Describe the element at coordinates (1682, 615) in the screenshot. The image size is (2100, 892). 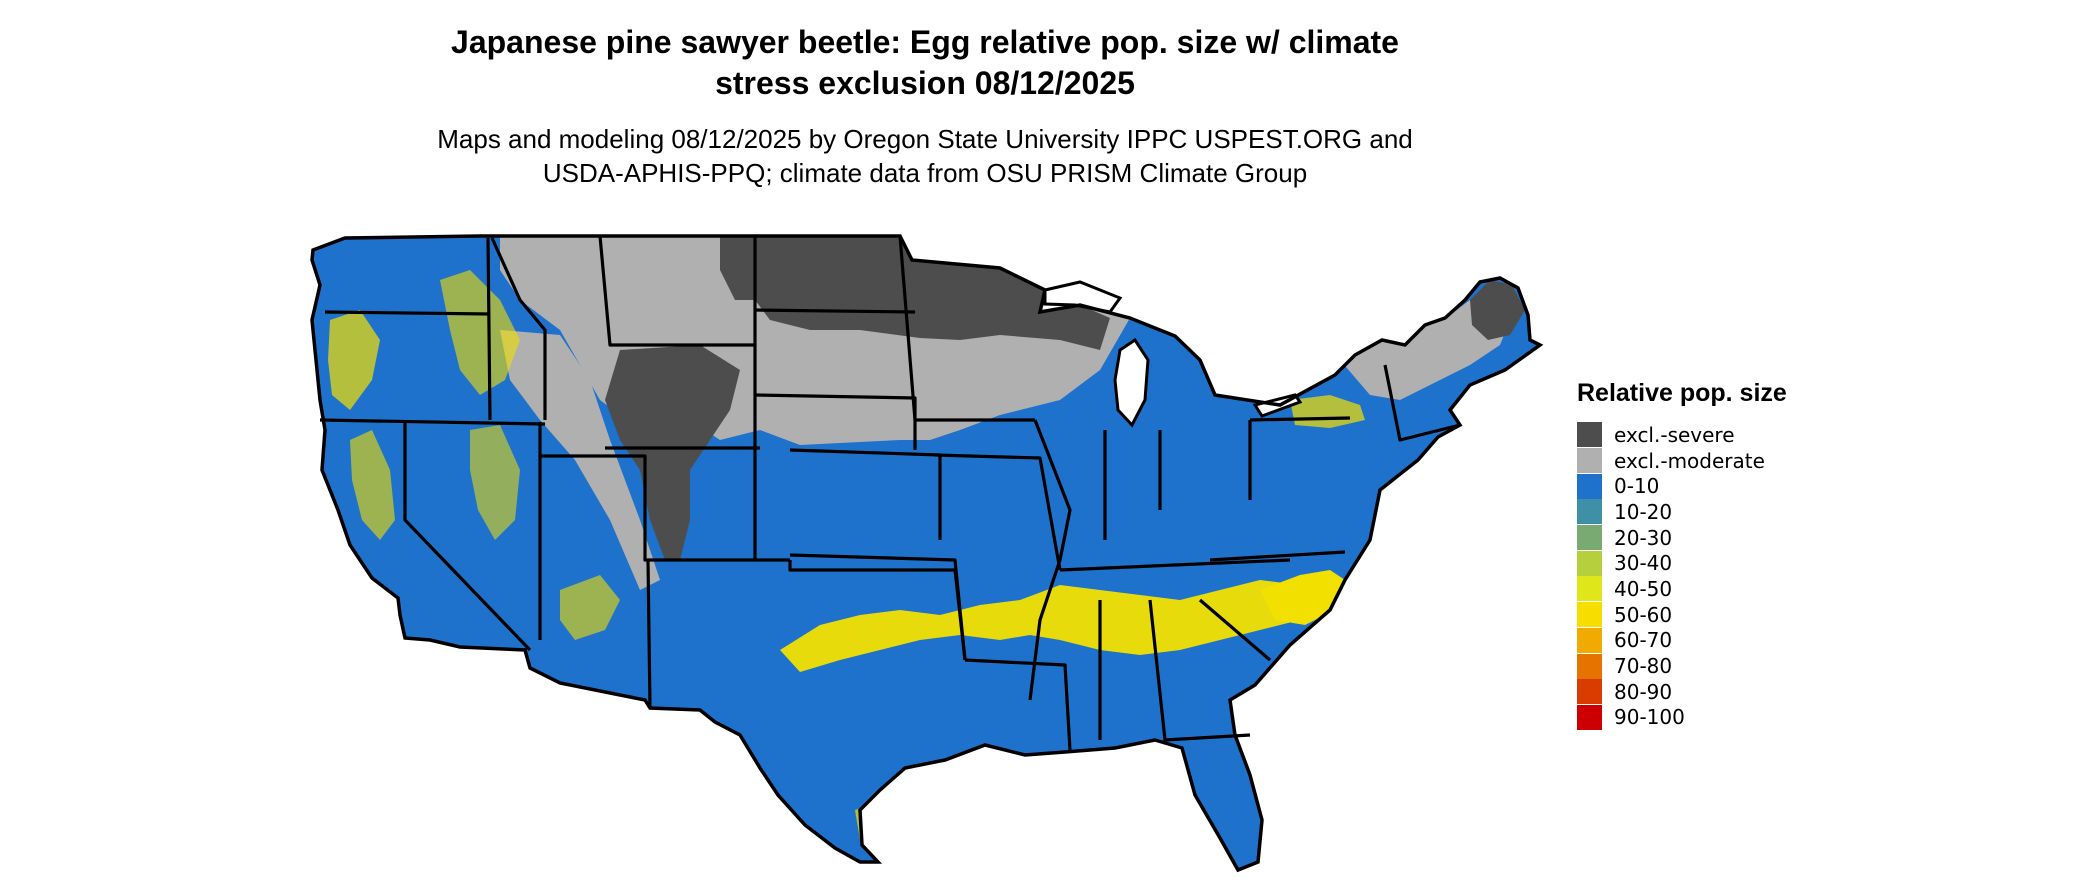
I see `legend-item: 50-60` at that location.